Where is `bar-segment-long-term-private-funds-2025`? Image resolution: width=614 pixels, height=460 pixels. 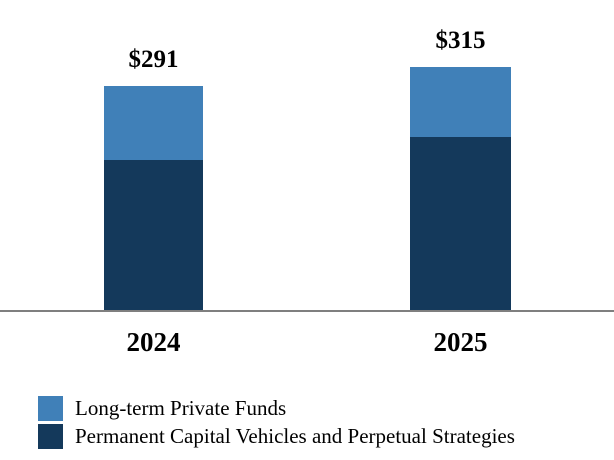
bar-segment-long-term-private-funds-2025 is located at coordinates (460, 102).